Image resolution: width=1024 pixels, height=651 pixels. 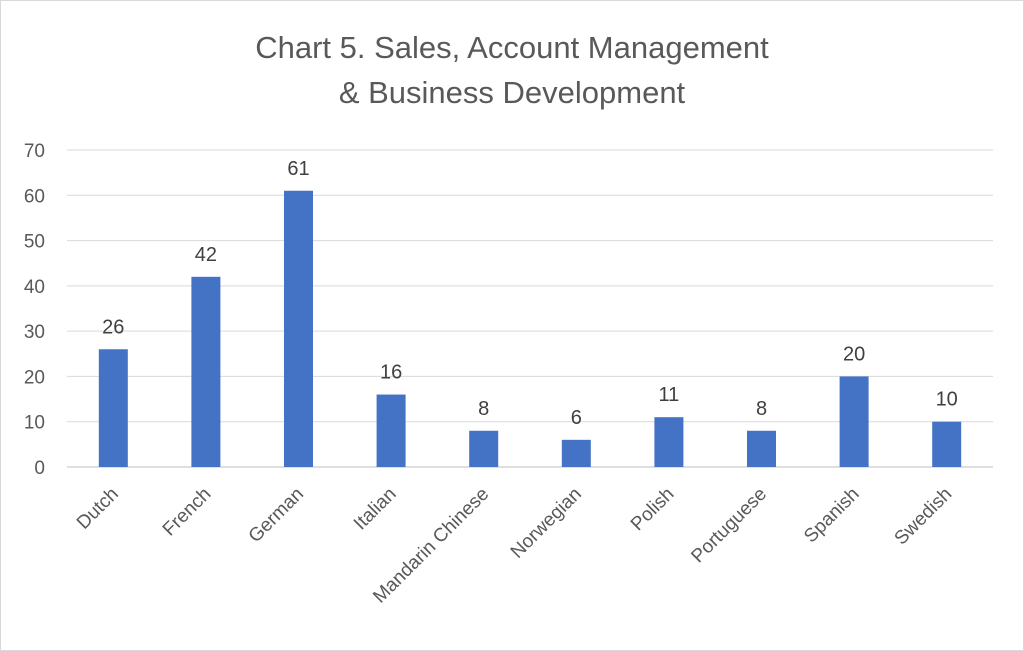 I want to click on chart-title-line-1: Chart 5. Sales, Account Management, so click(x=512, y=47).